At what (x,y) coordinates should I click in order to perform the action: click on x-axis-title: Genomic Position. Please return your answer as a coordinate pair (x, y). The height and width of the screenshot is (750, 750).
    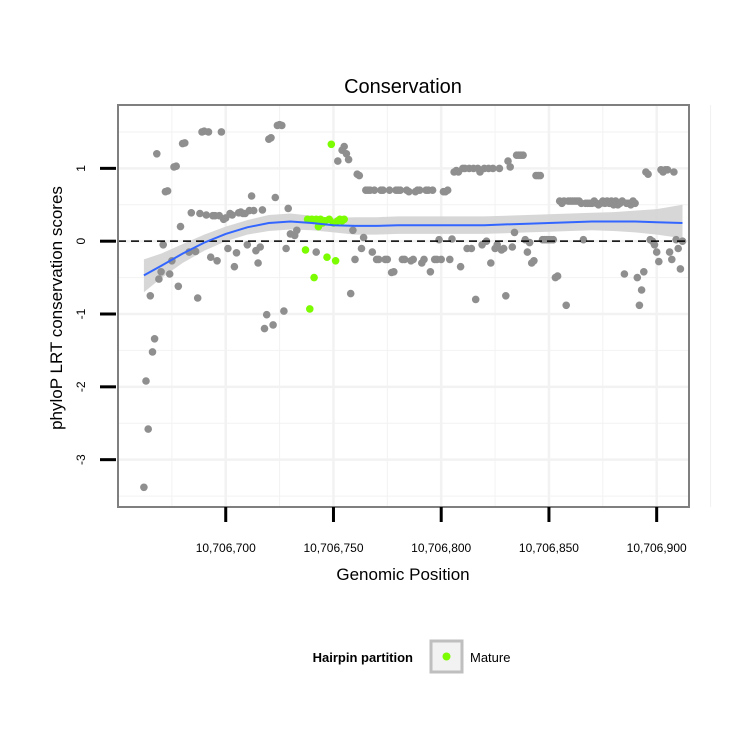
    Looking at the image, I should click on (402, 574).